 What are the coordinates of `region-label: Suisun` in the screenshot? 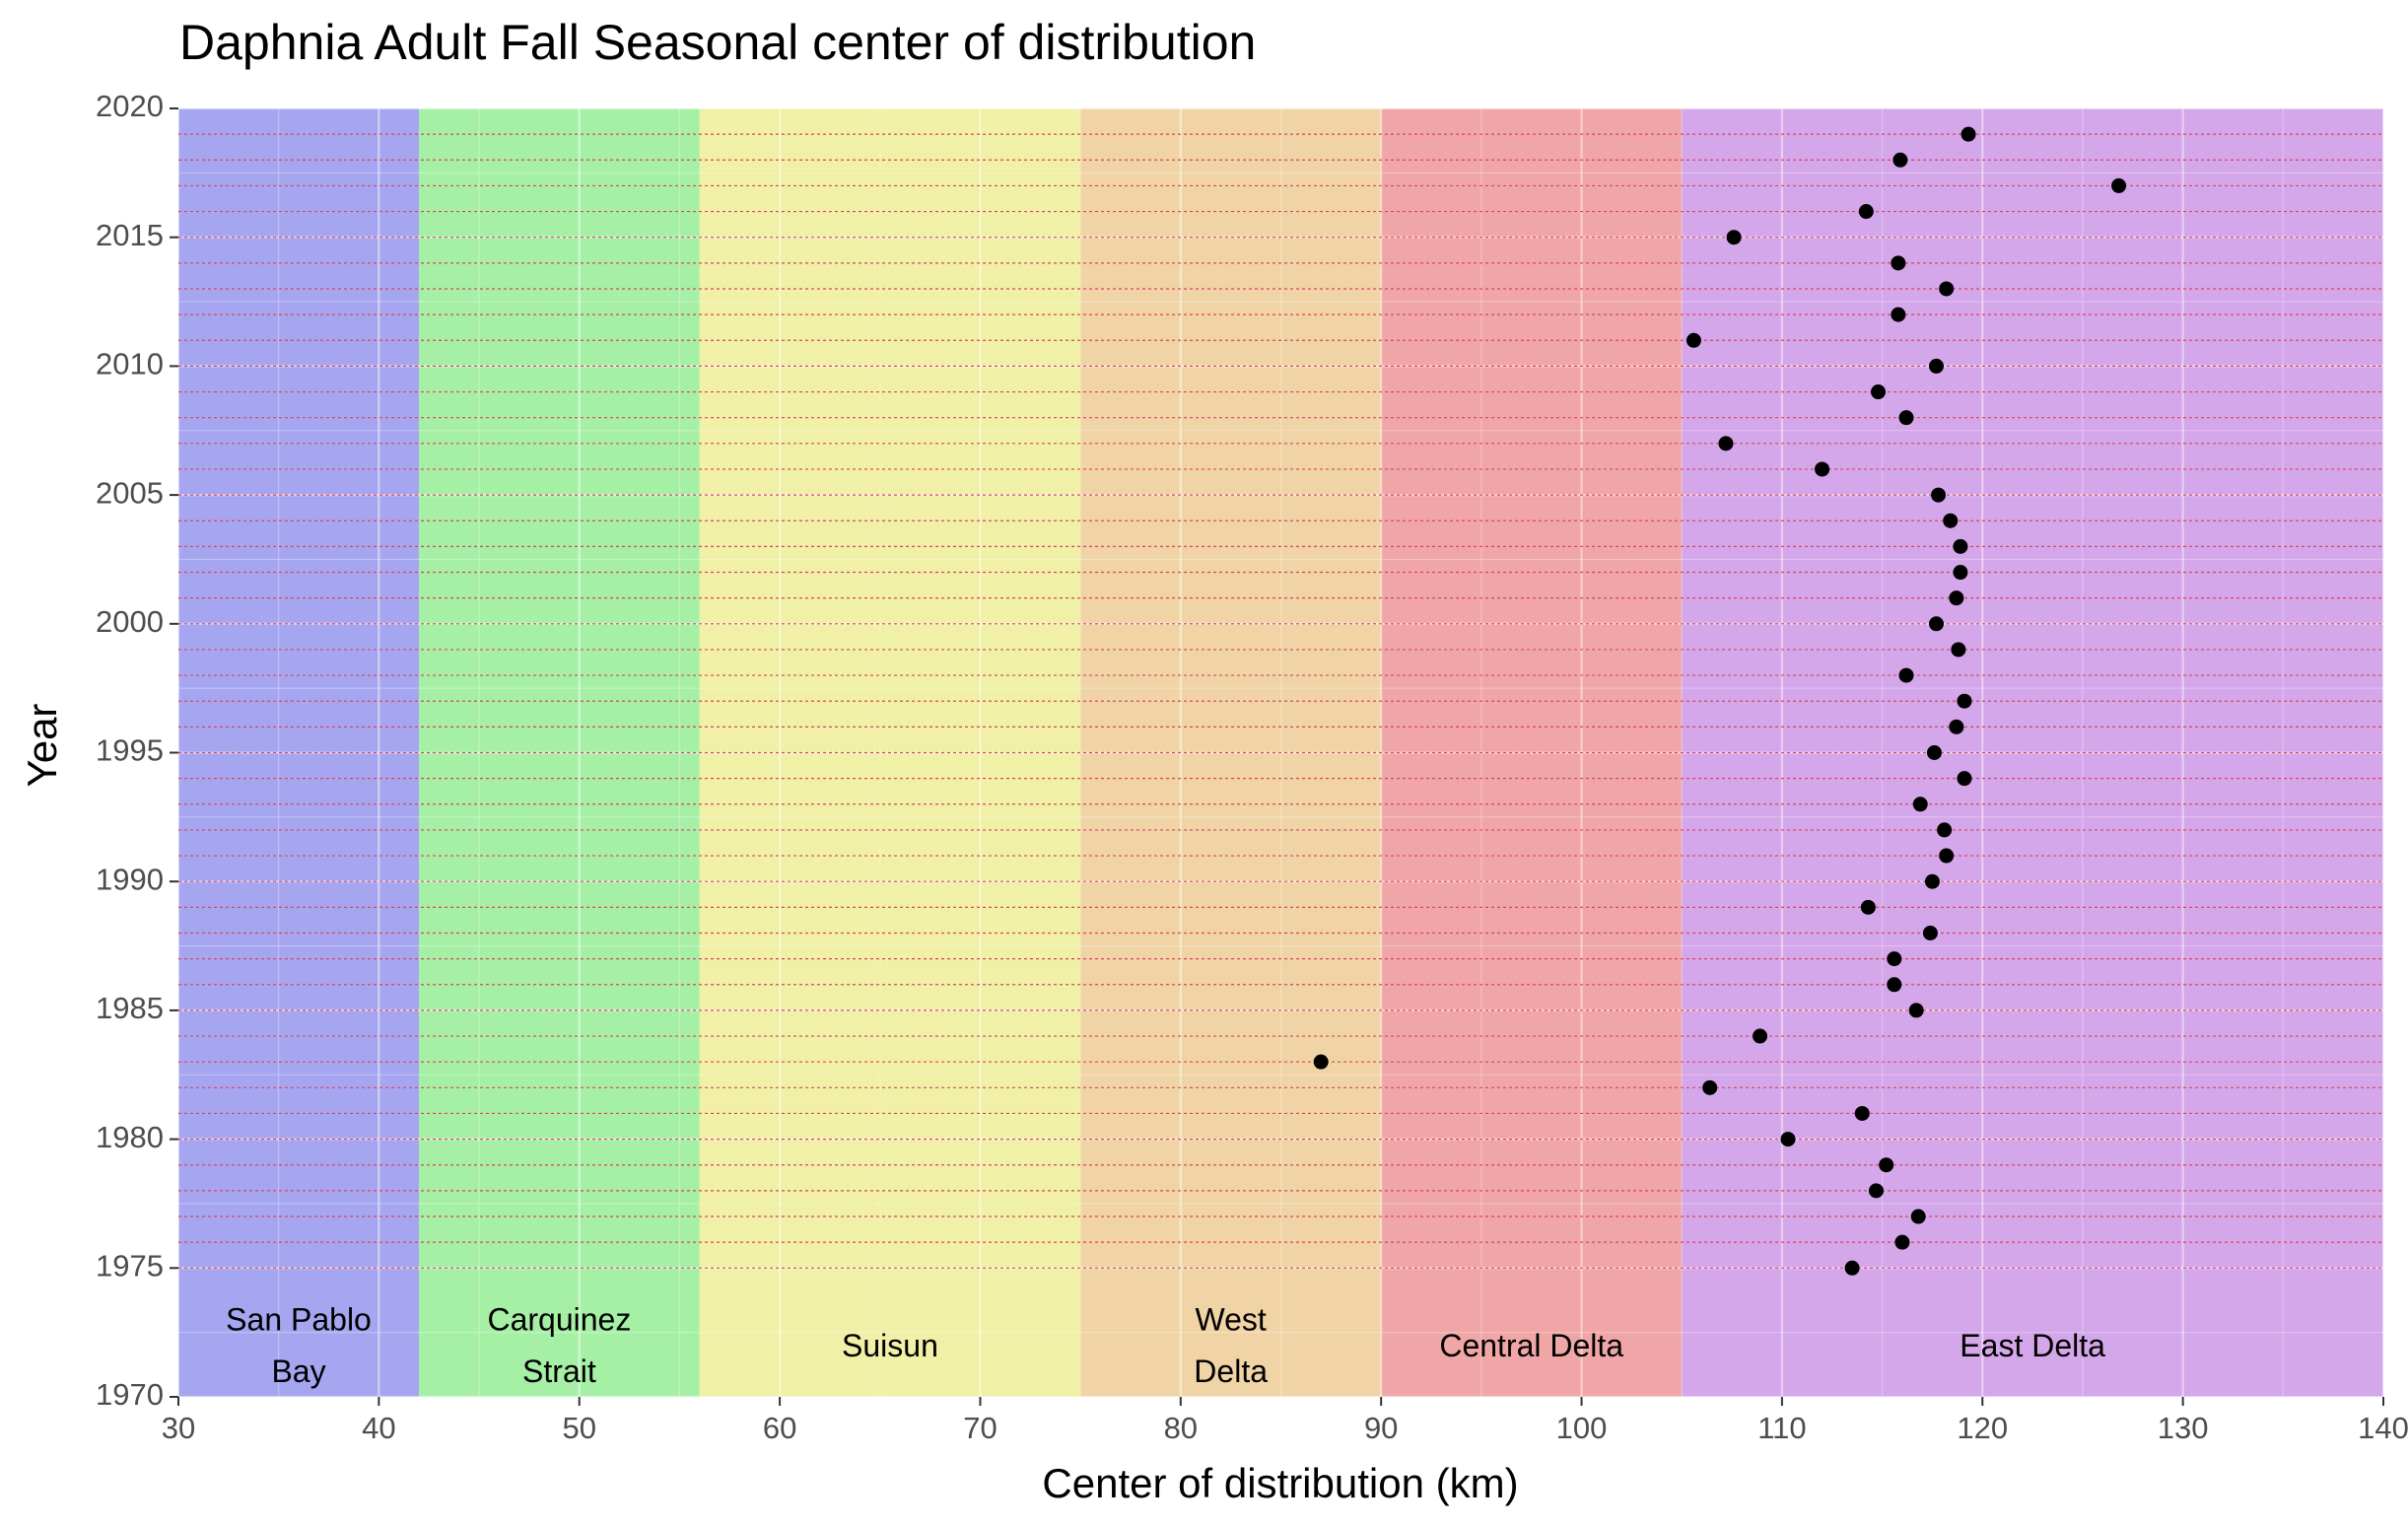 It's located at (890, 1345).